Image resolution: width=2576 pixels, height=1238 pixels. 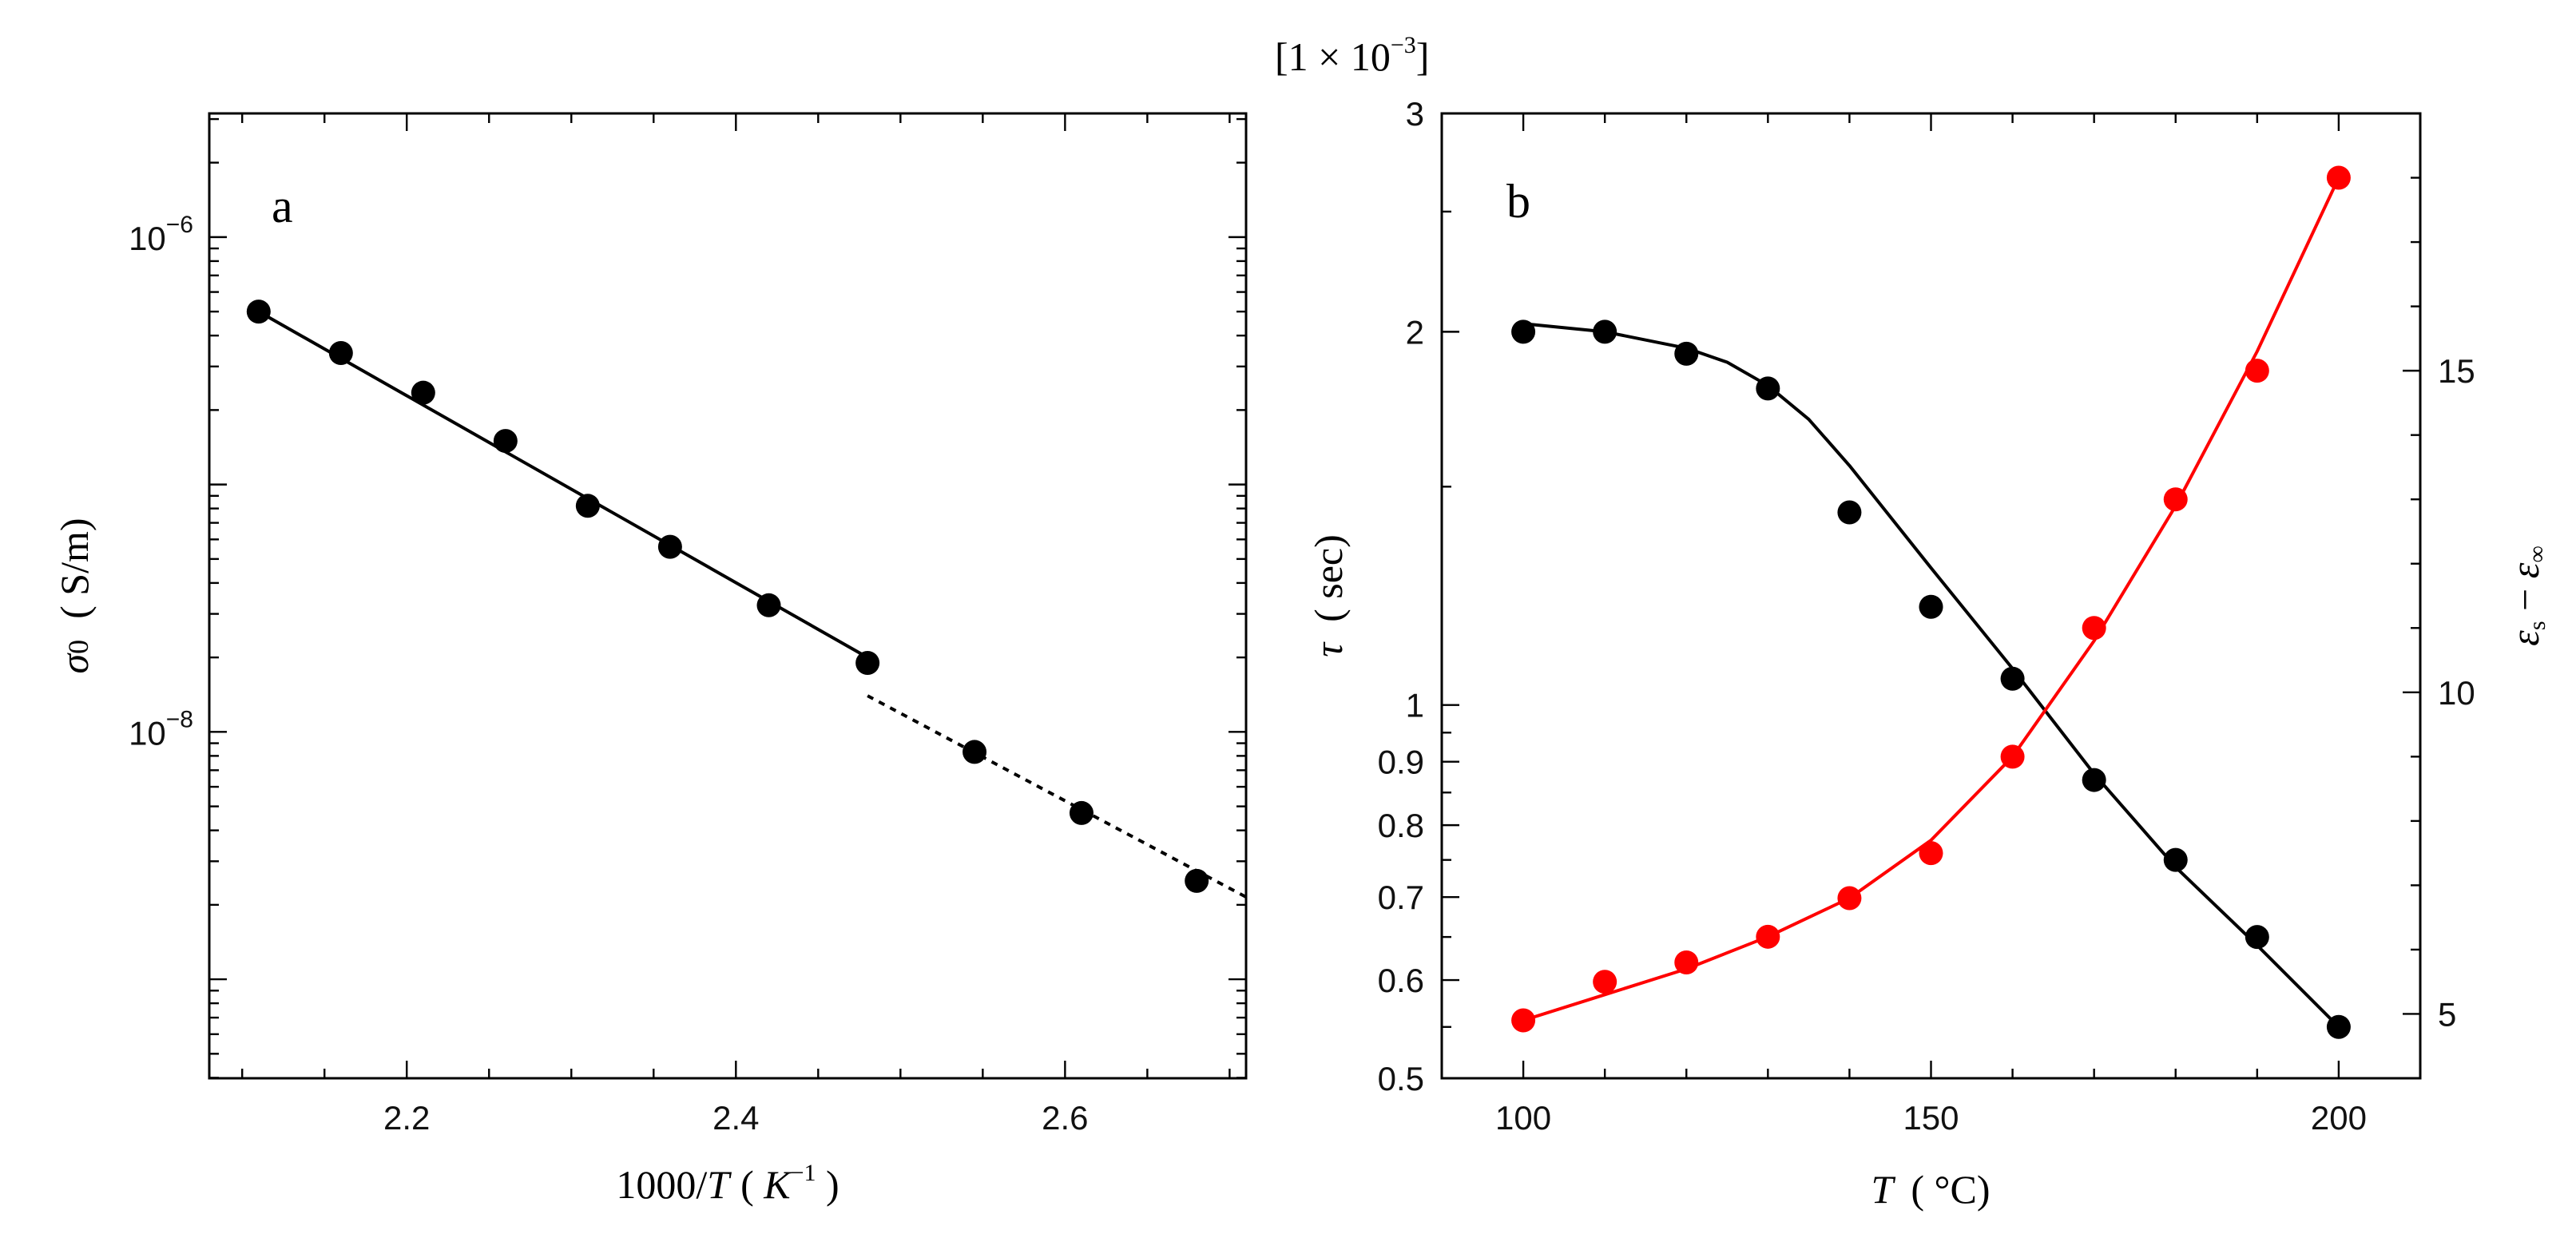 What do you see at coordinates (1401, 762) in the screenshot?
I see `y-tick-label: 0.9` at bounding box center [1401, 762].